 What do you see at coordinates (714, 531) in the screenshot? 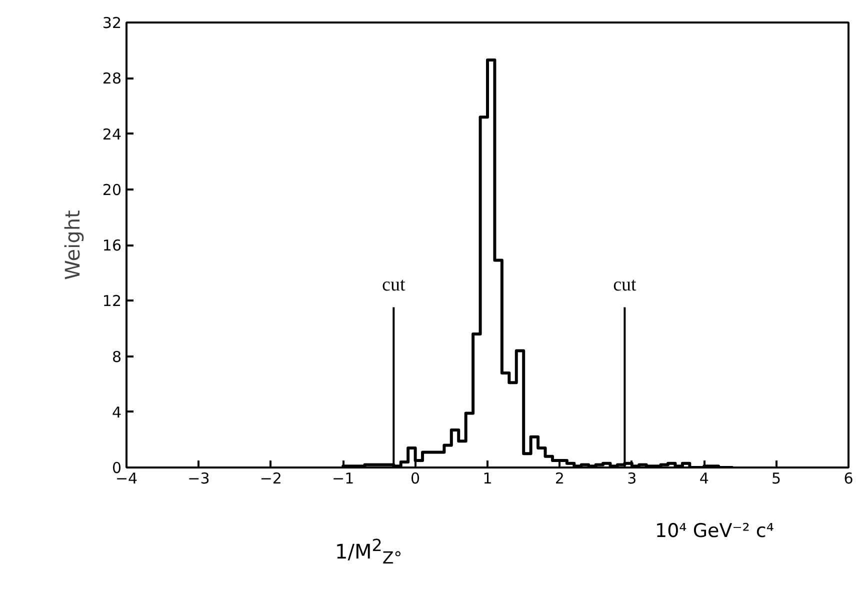
I see `text: 10⁴ GeV⁻² c⁴` at bounding box center [714, 531].